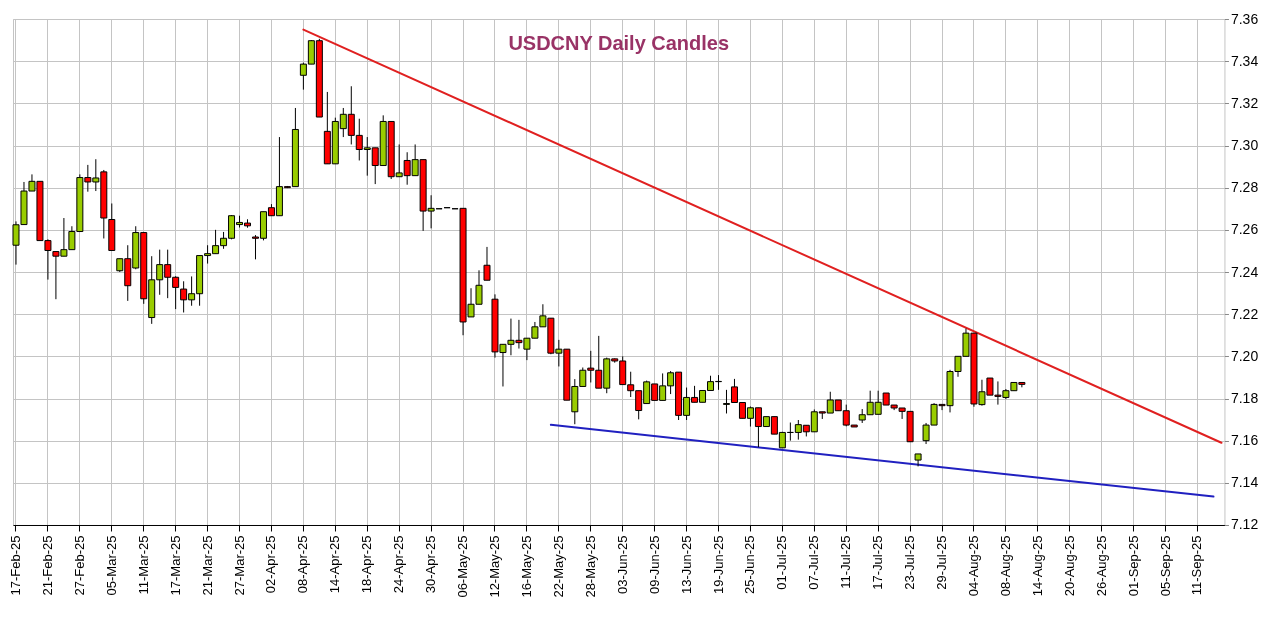  What do you see at coordinates (942, 562) in the screenshot?
I see `x-tick-label: 29-Jul-25` at bounding box center [942, 562].